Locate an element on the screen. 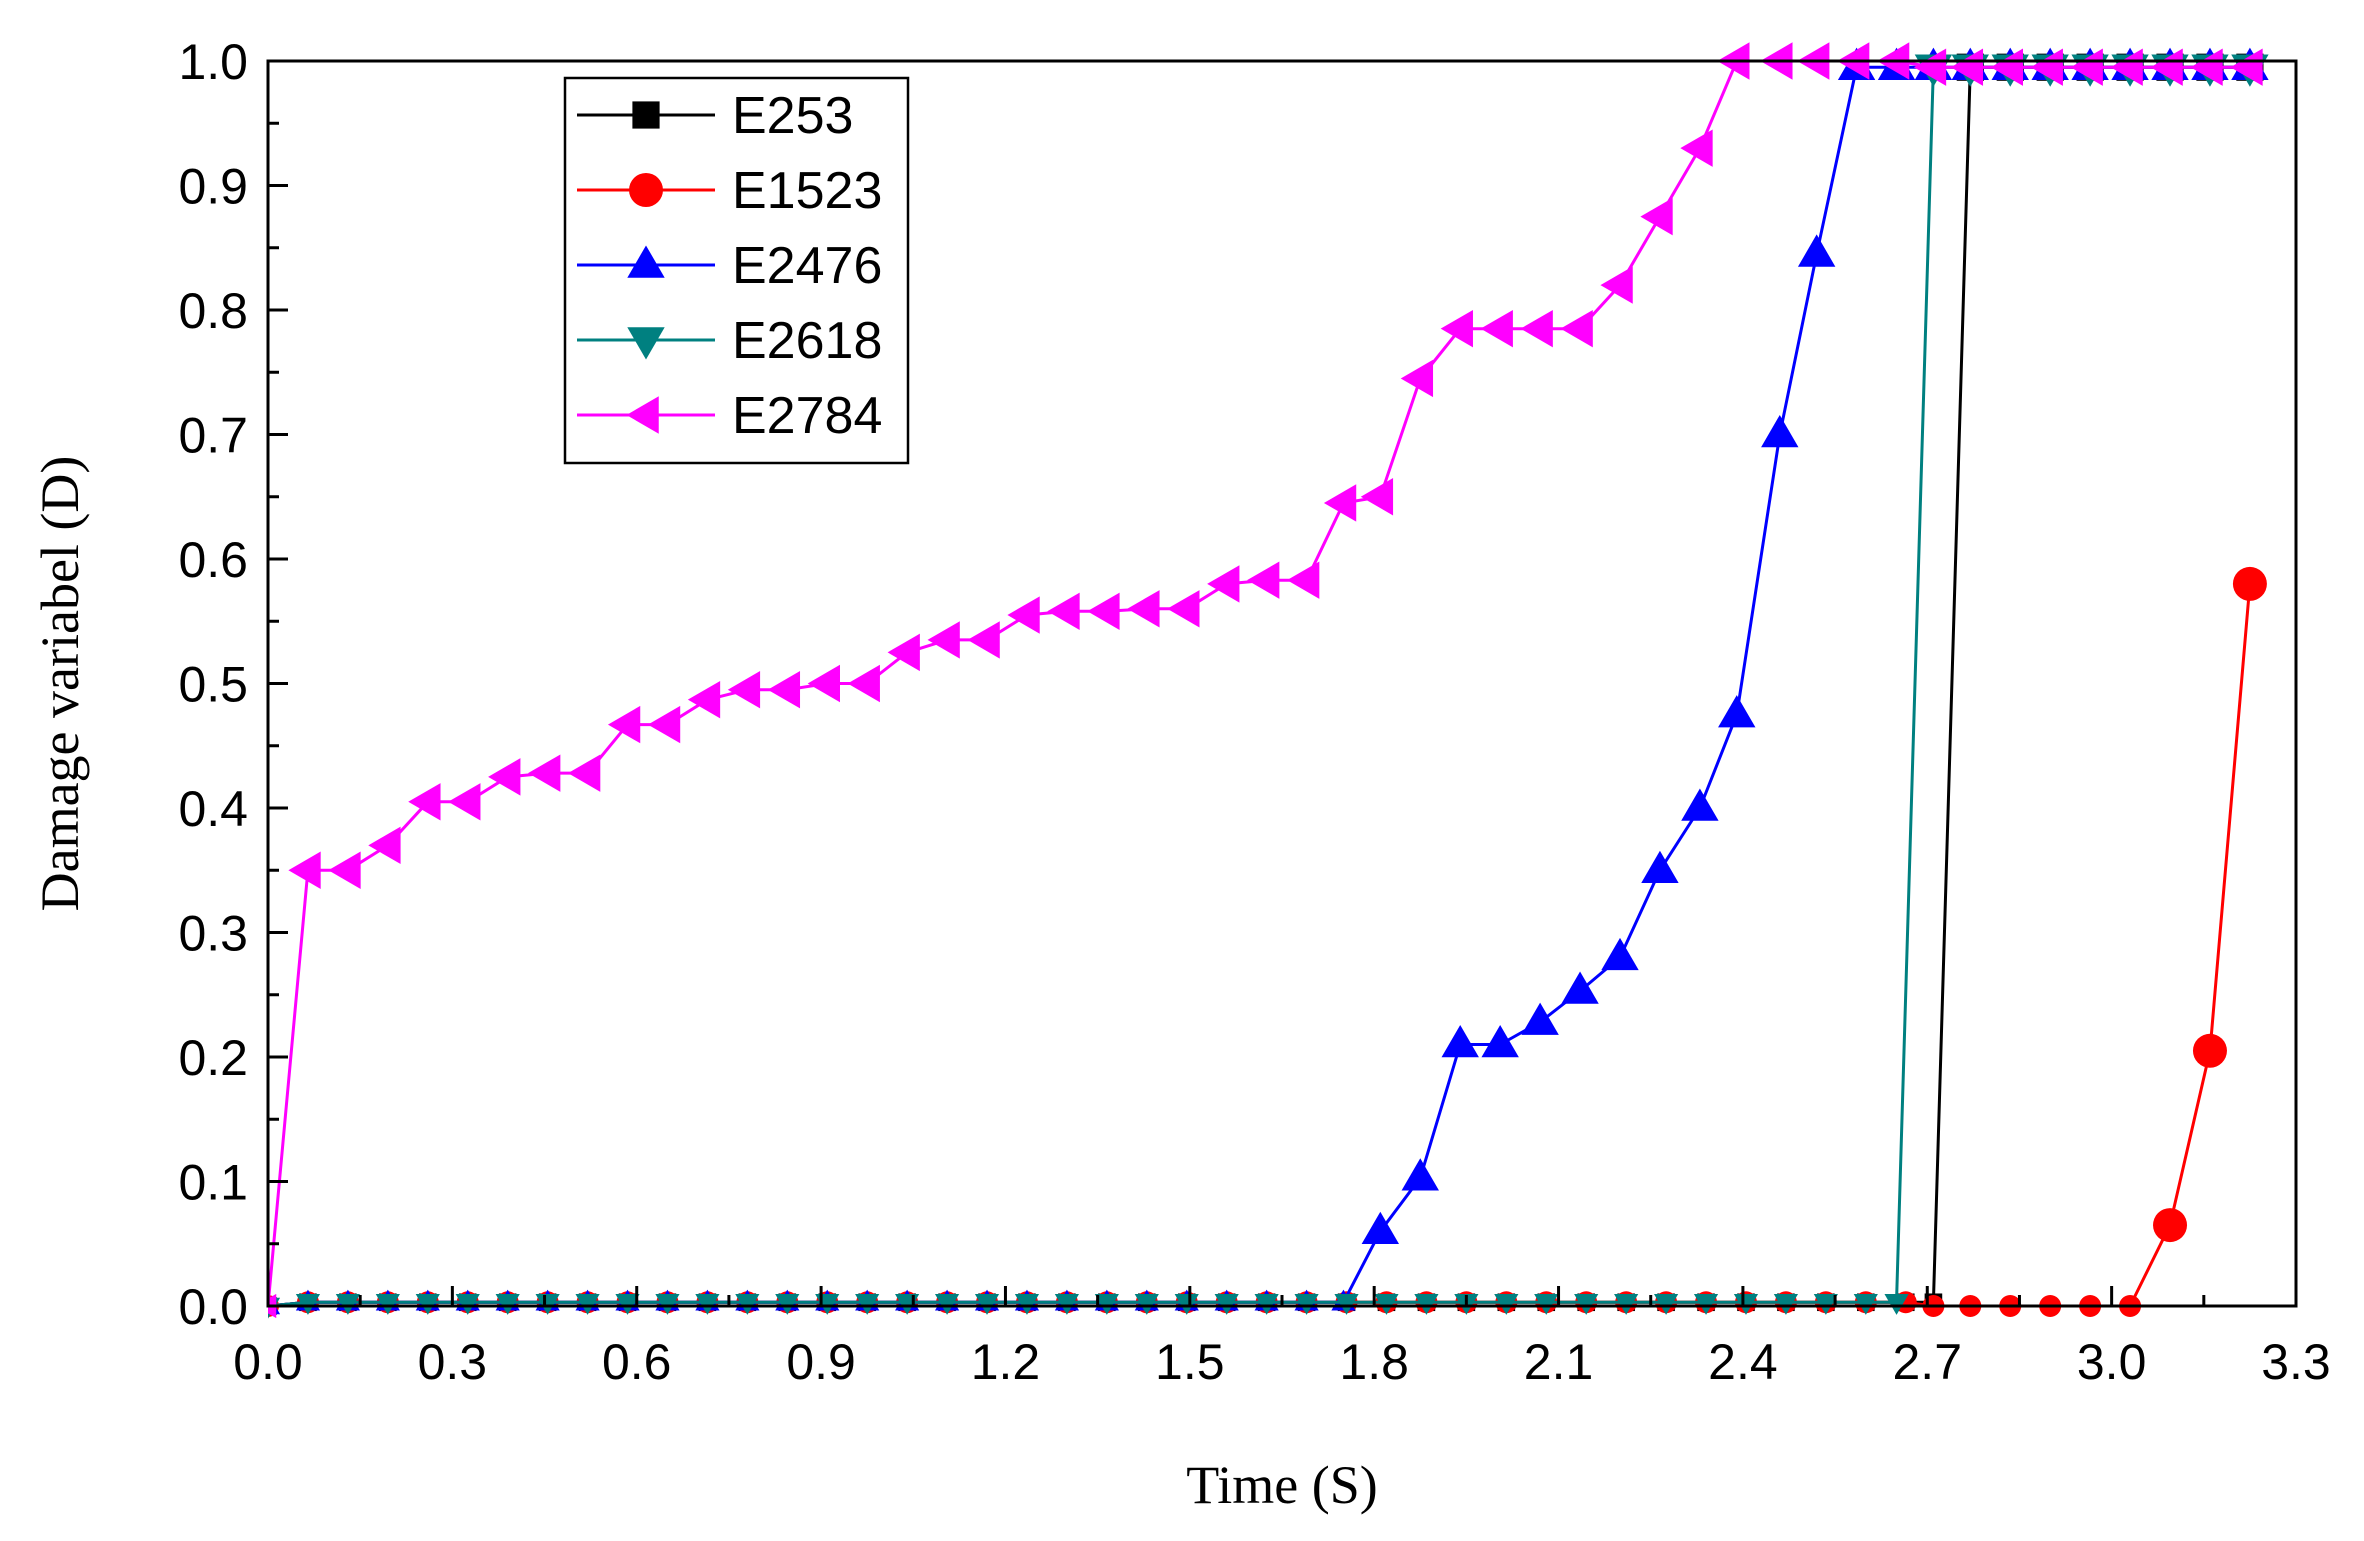  y-axis-title: Damage variabel (D) is located at coordinates (60, 684).